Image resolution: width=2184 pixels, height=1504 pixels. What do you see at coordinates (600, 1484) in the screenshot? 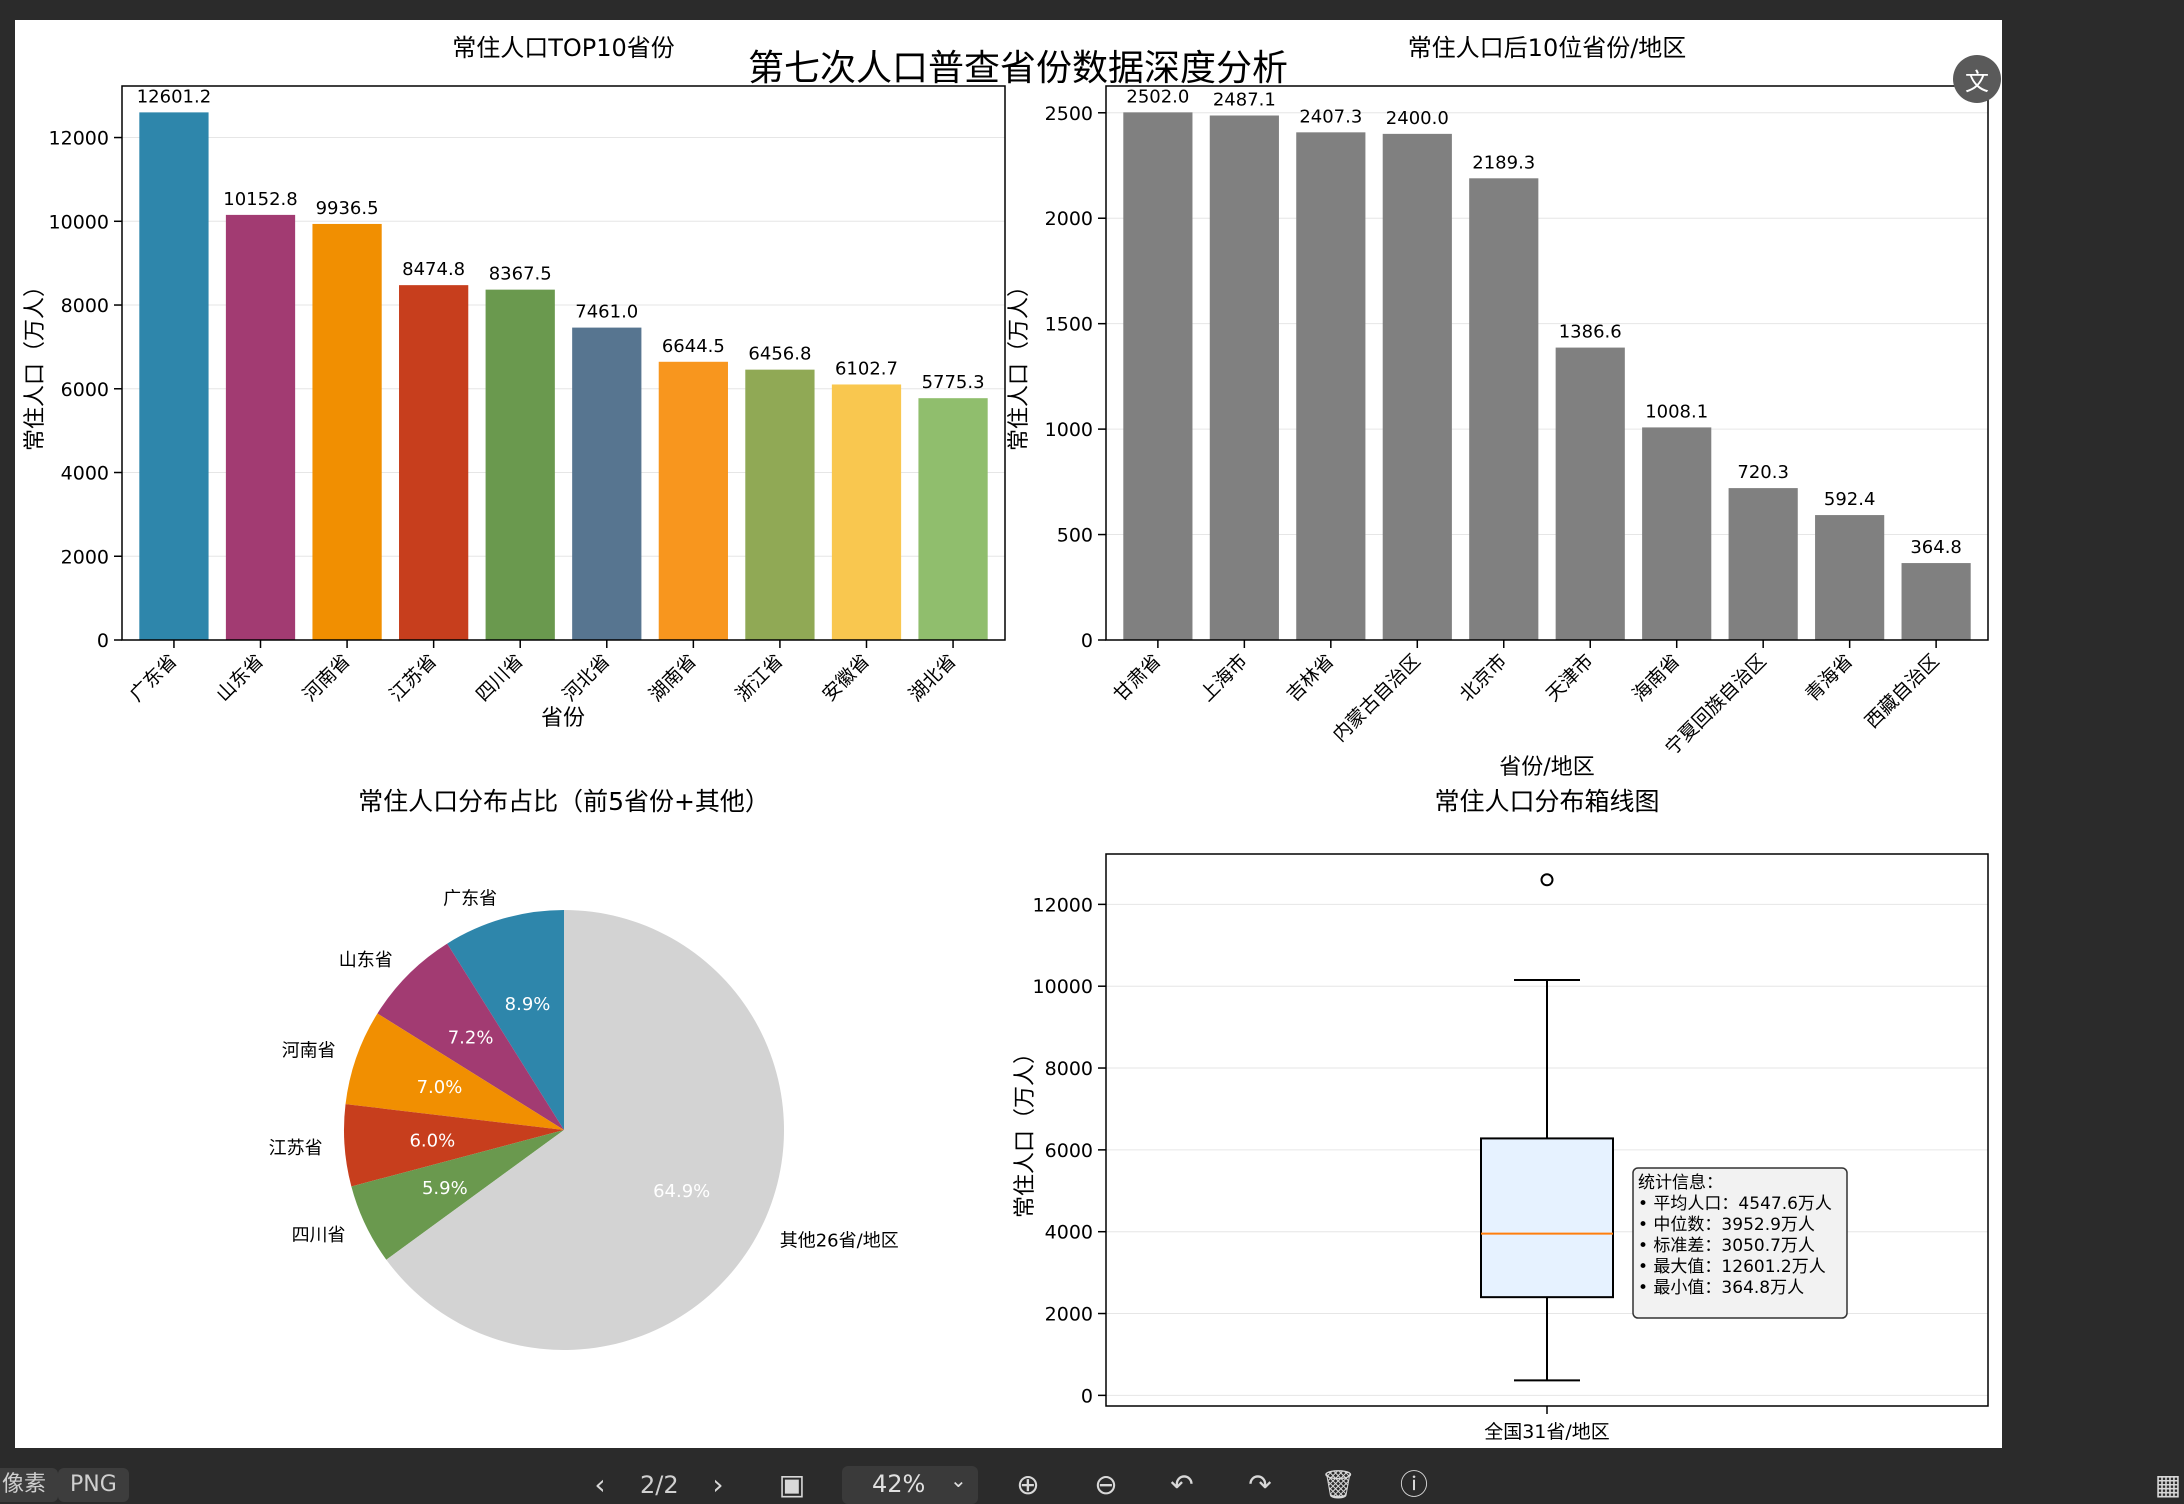
I see `prev-page-icon: ‹` at bounding box center [600, 1484].